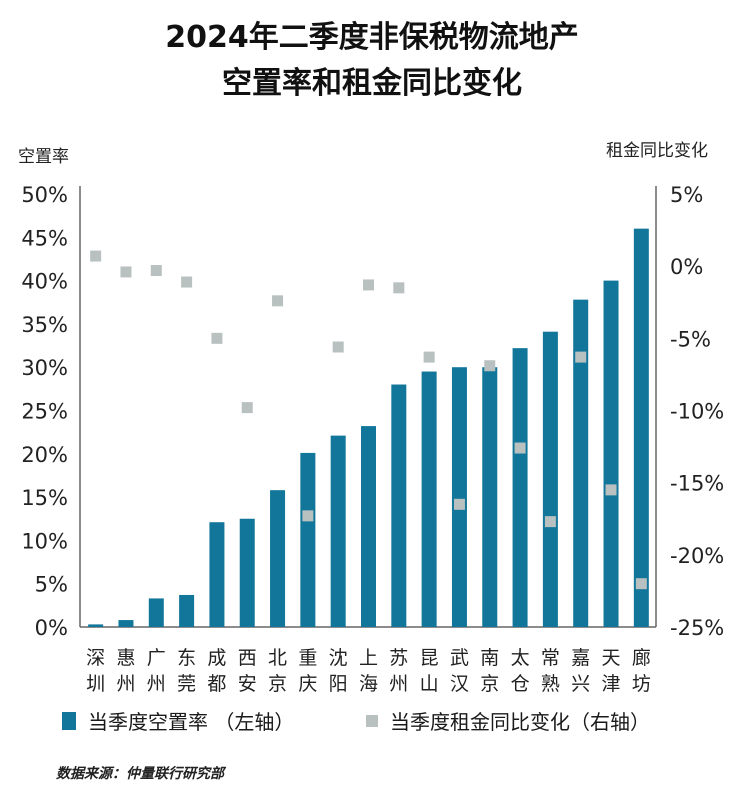 The width and height of the screenshot is (744, 800). Describe the element at coordinates (44, 282) in the screenshot. I see `left-tick-label: 40%` at that location.